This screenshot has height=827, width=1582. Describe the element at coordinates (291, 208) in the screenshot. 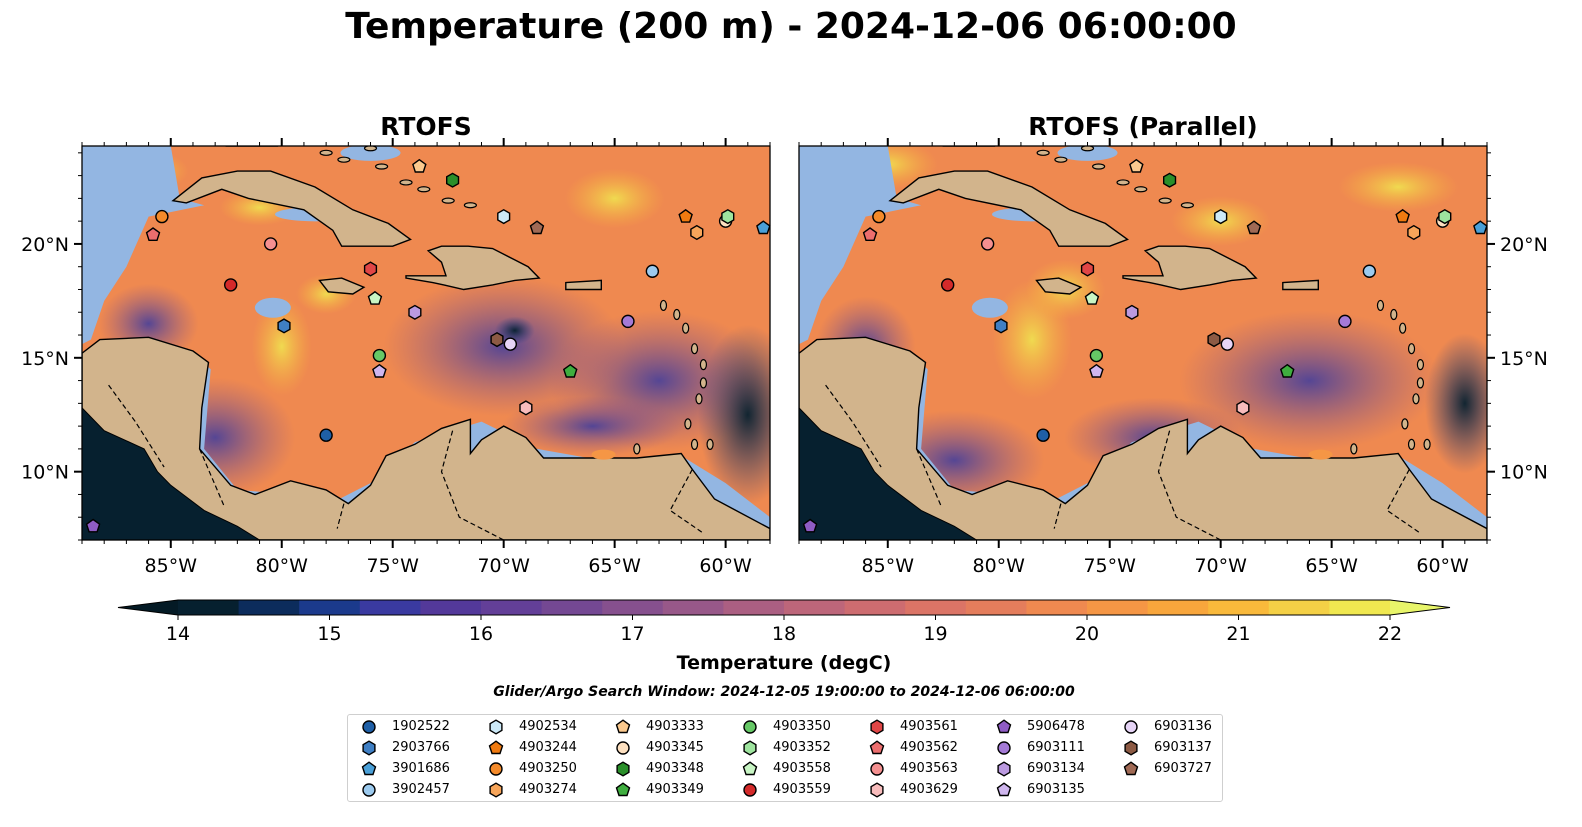

I see `cuba` at that location.